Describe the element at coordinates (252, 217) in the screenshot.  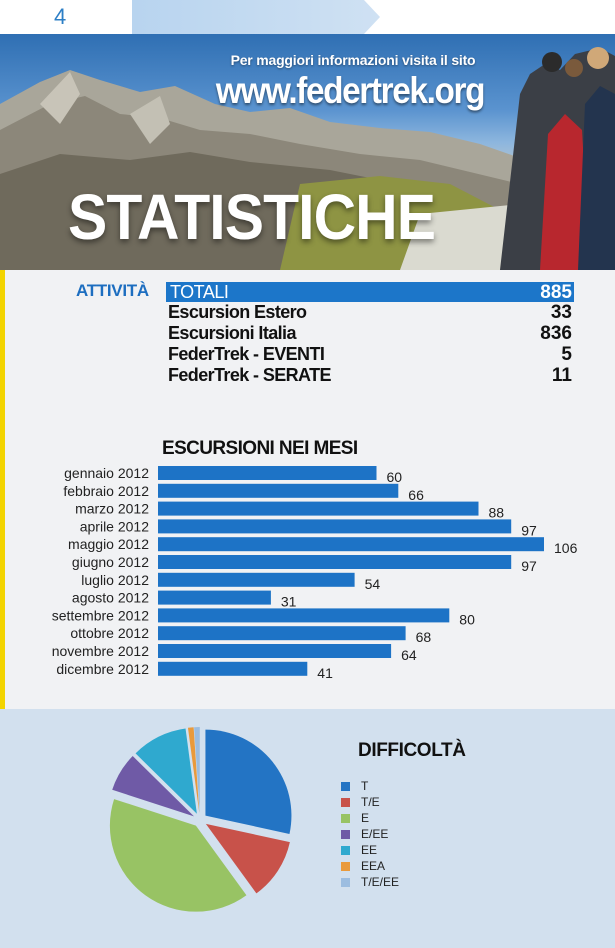
I see `page-title: STATISTICHE` at that location.